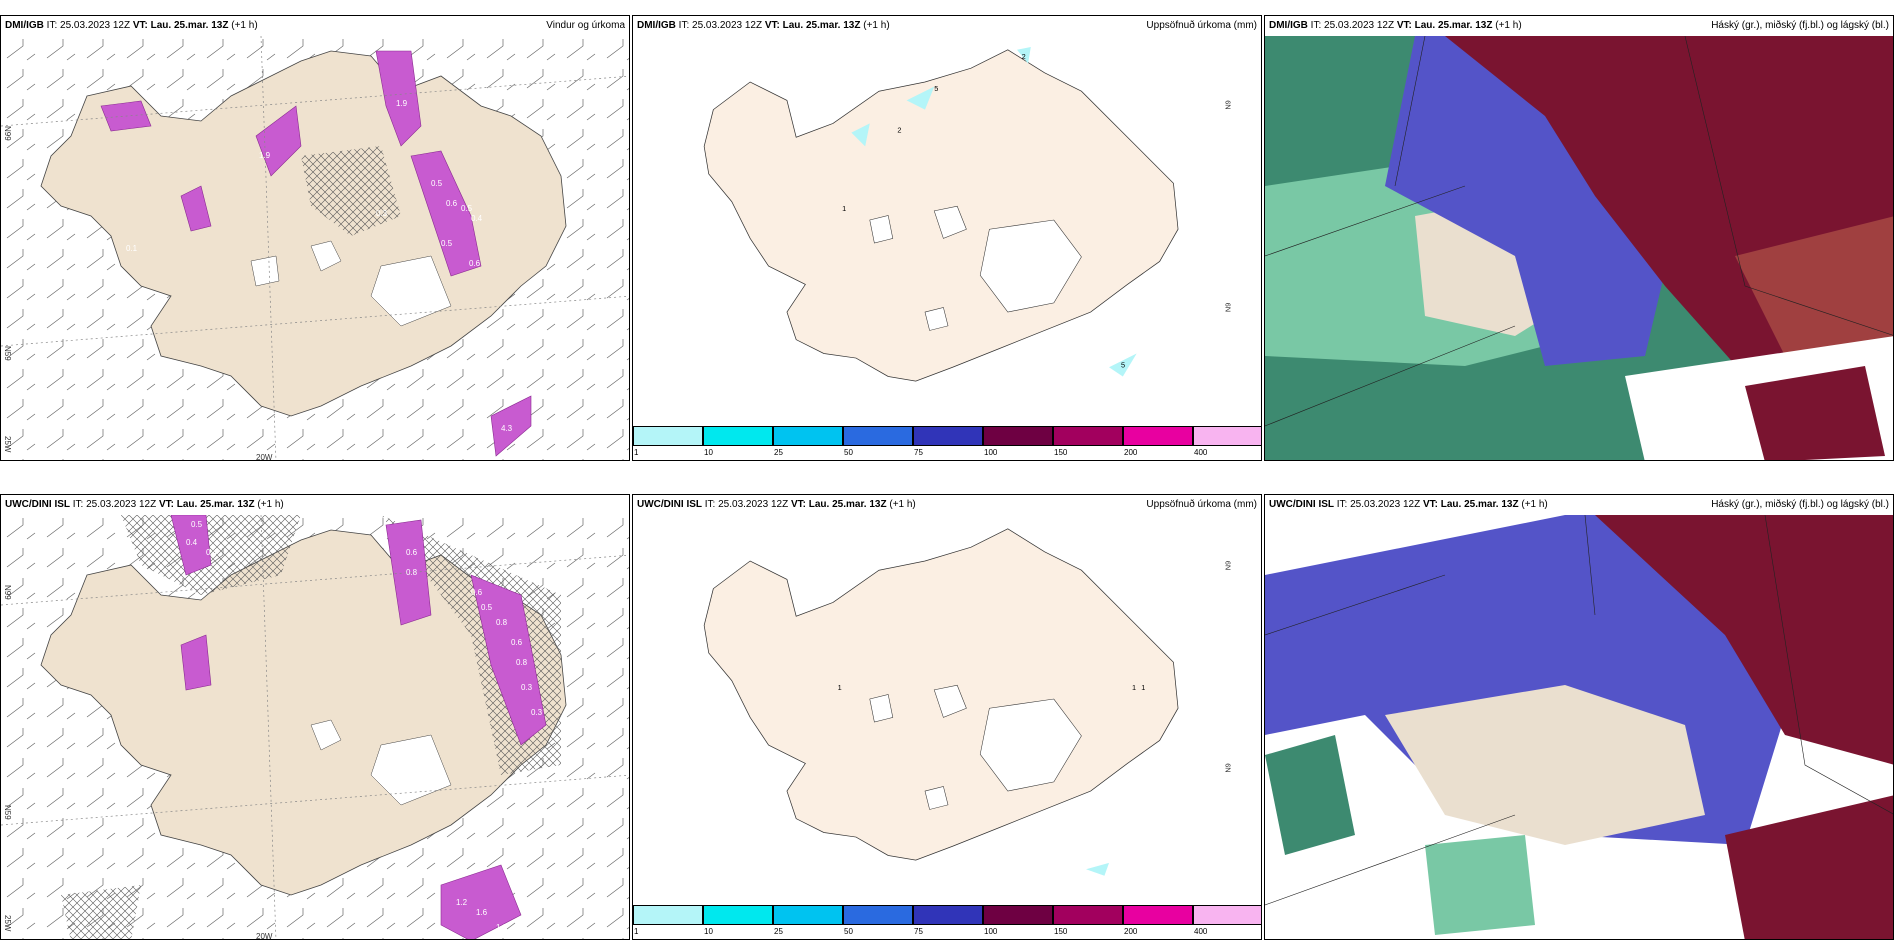 The width and height of the screenshot is (1900, 950). I want to click on precip-areas, so click(316, 253).